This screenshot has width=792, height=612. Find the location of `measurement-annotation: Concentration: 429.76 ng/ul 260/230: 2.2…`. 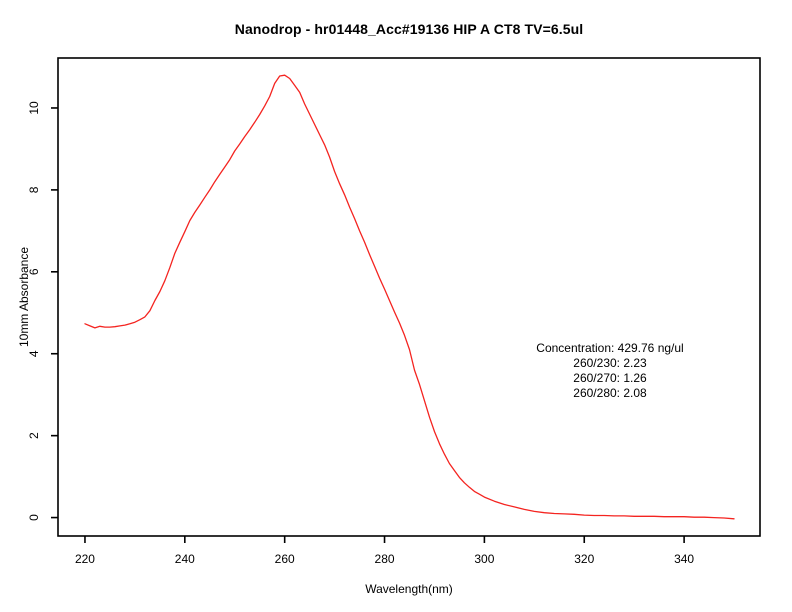

measurement-annotation: Concentration: 429.76 ng/ul 260/230: 2.2… is located at coordinates (609, 371).